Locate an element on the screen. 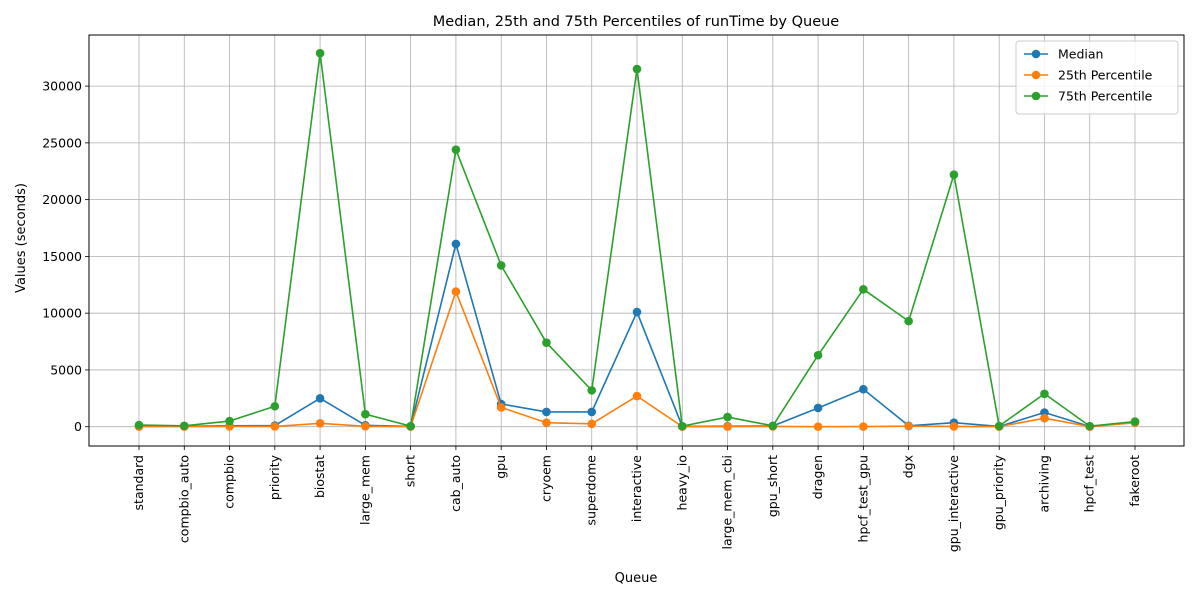 This screenshot has width=1200, height=604. x-tick-label: interactive is located at coordinates (636, 488).